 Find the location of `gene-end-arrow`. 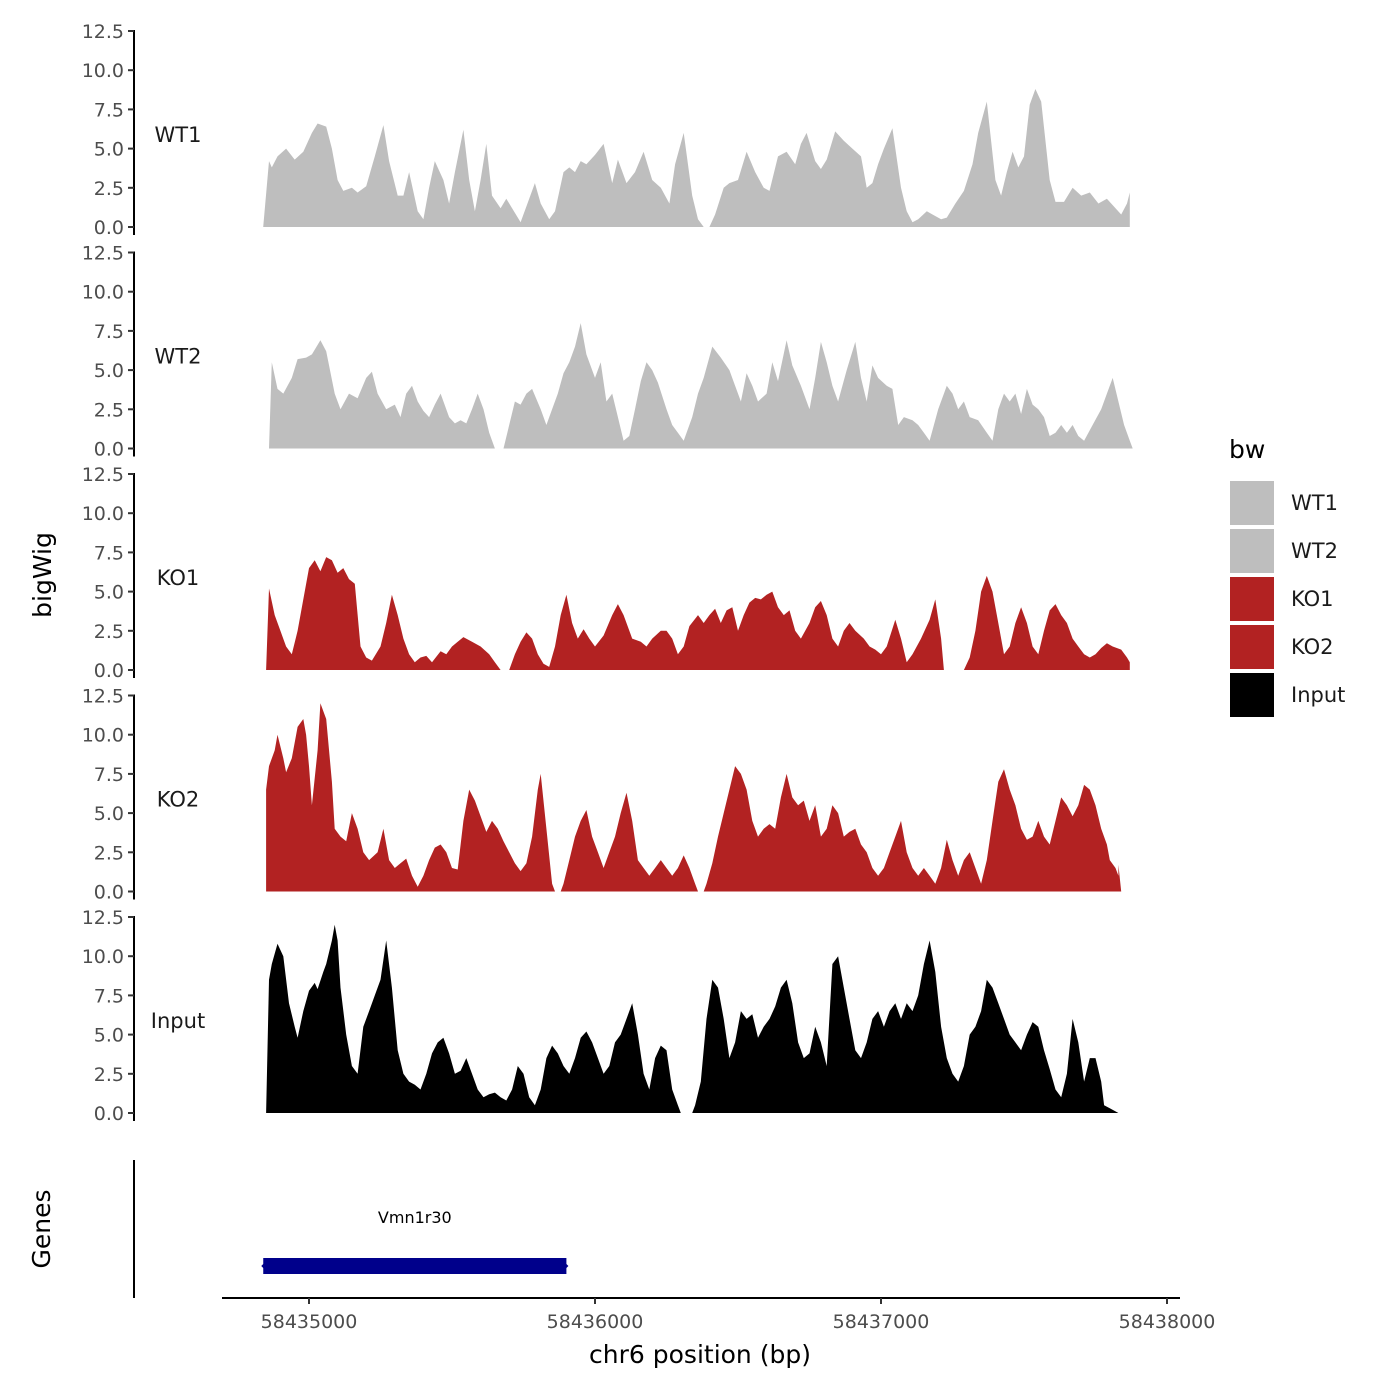

gene-end-arrow is located at coordinates (566, 1266).